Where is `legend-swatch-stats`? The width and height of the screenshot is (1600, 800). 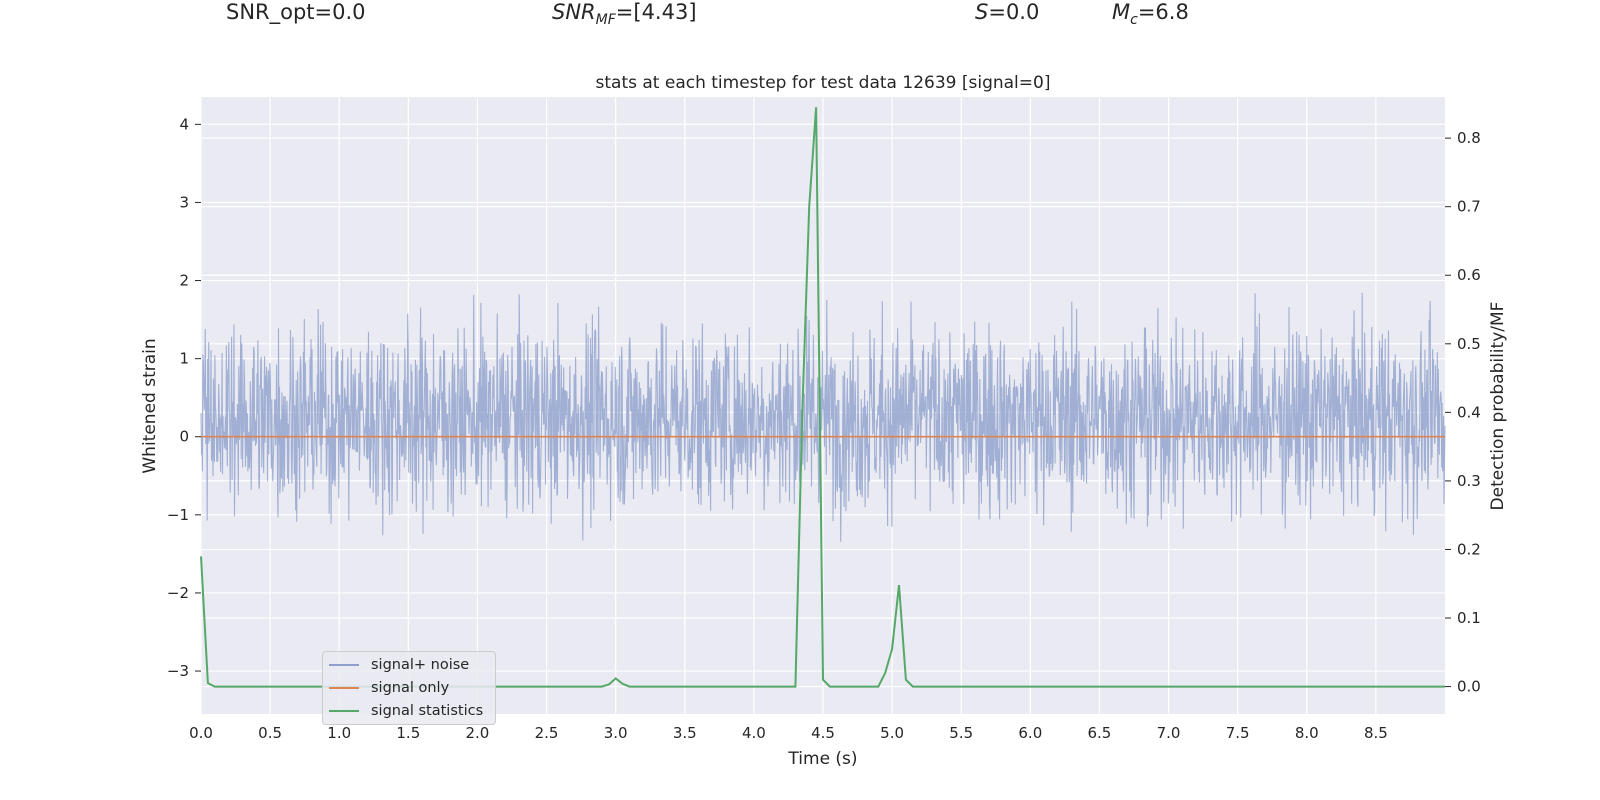 legend-swatch-stats is located at coordinates (344, 711).